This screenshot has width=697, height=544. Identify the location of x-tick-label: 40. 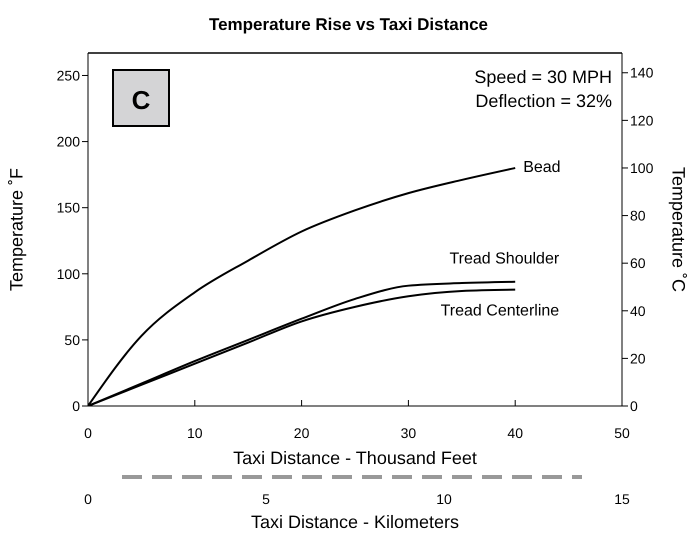
(515, 432).